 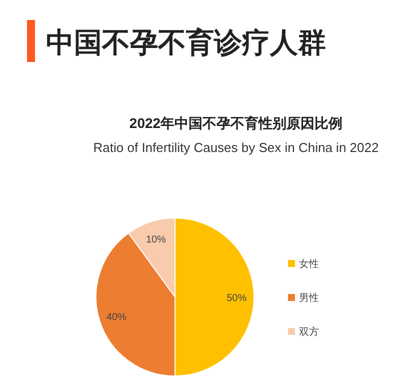 What do you see at coordinates (309, 298) in the screenshot?
I see `legend-label: 男性` at bounding box center [309, 298].